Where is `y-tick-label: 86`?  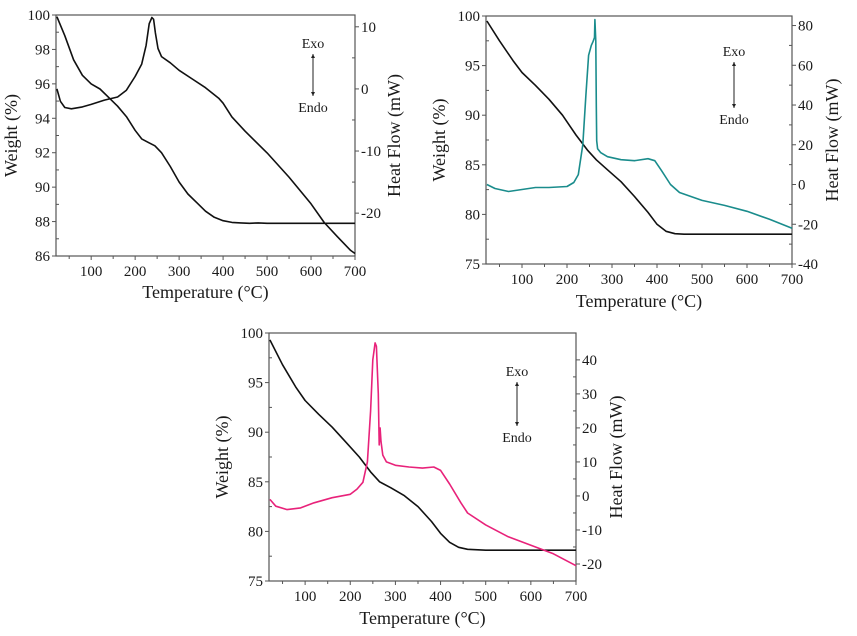 y-tick-label: 86 is located at coordinates (43, 257).